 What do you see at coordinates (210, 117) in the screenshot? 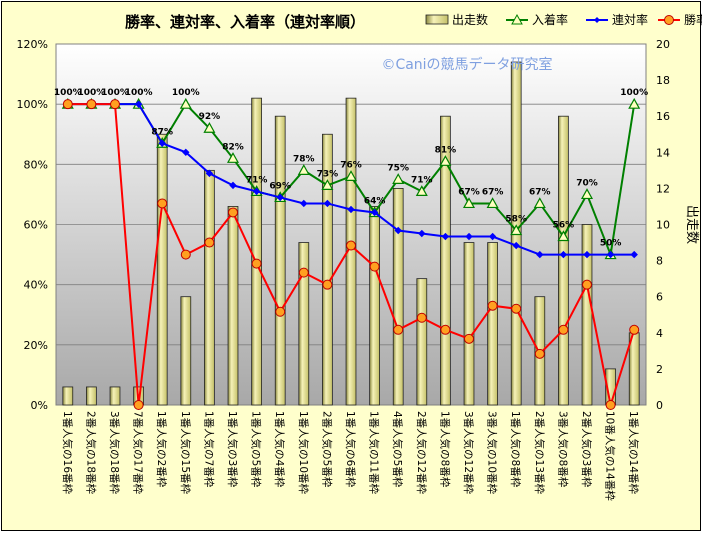
I see `data-label: 92%` at bounding box center [210, 117].